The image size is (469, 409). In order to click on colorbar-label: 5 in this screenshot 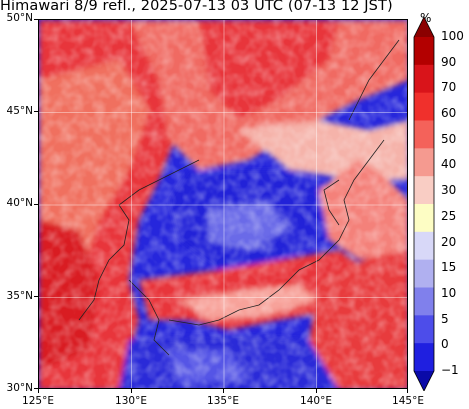, I will do `click(445, 318)`.